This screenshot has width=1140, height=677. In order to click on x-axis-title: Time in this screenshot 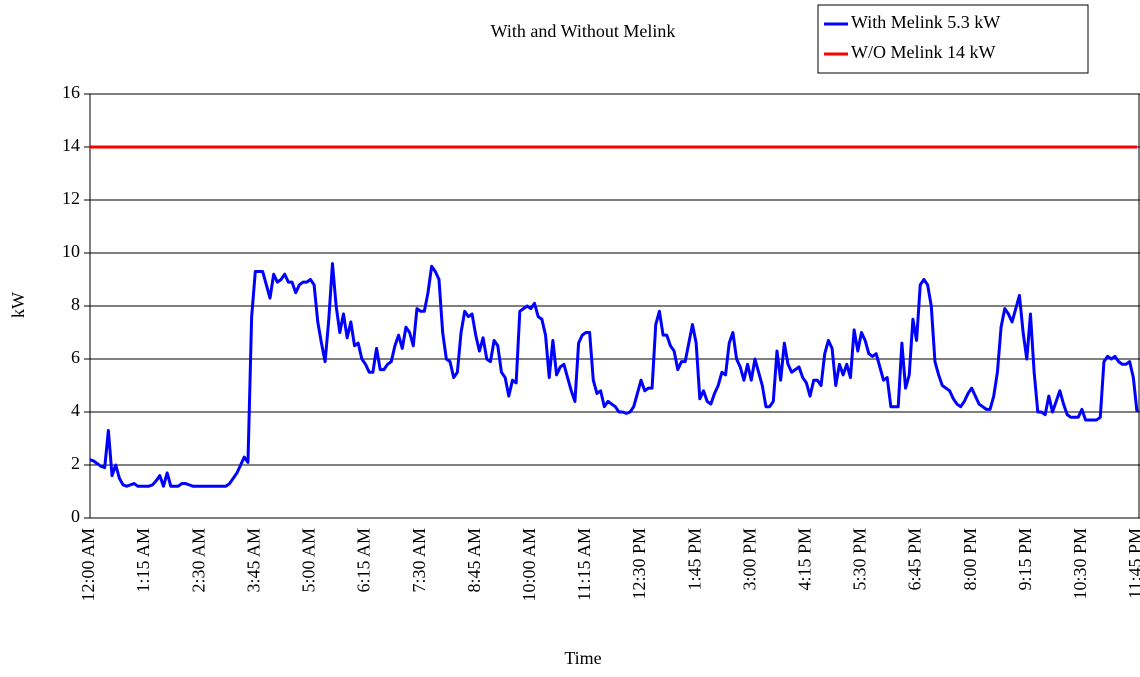, I will do `click(582, 658)`.